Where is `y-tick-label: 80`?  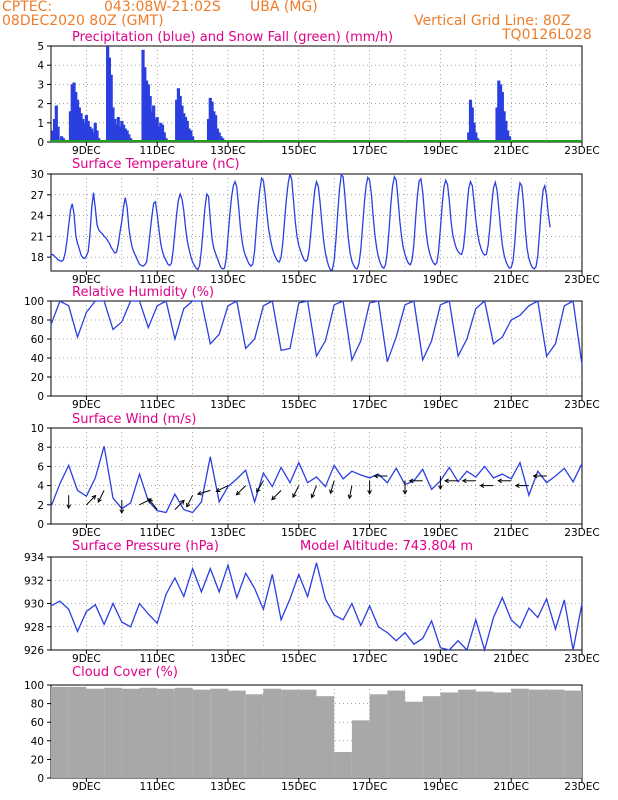
y-tick-label: 80 is located at coordinates (37, 321).